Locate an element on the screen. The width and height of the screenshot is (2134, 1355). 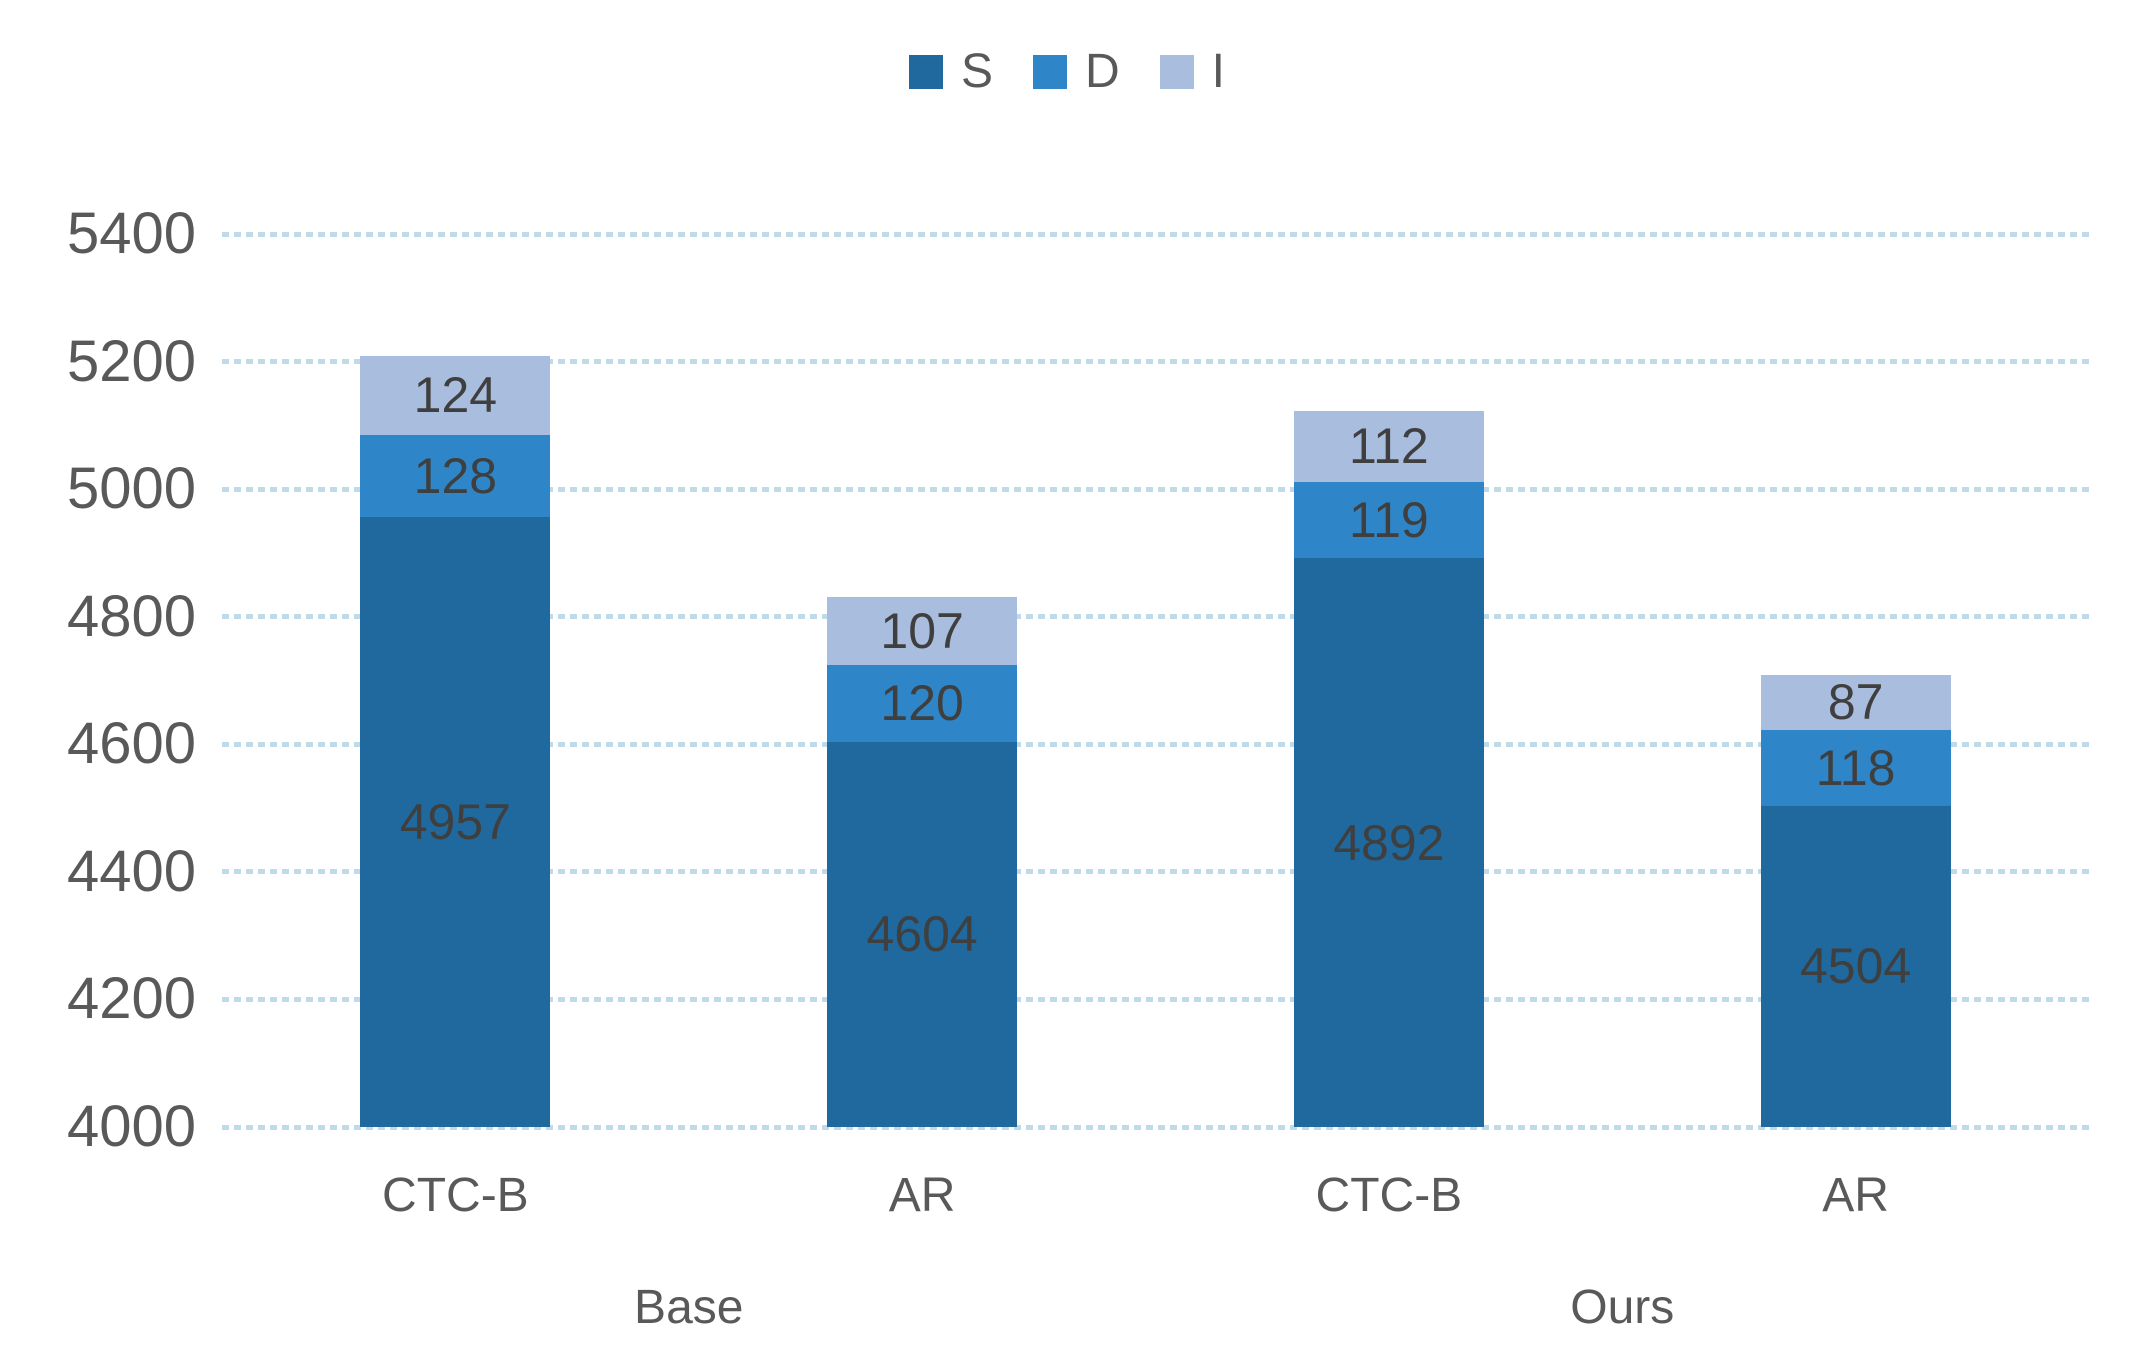
y-axis-tick-5400: 5400 is located at coordinates (131, 233).